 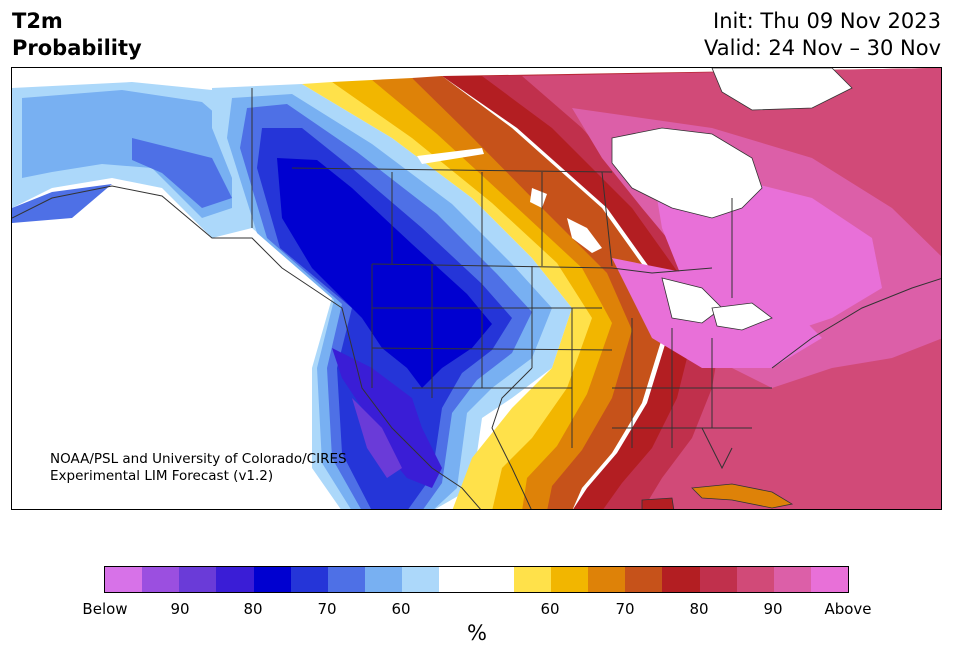 What do you see at coordinates (132, 160) in the screenshot?
I see `alaska-region` at bounding box center [132, 160].